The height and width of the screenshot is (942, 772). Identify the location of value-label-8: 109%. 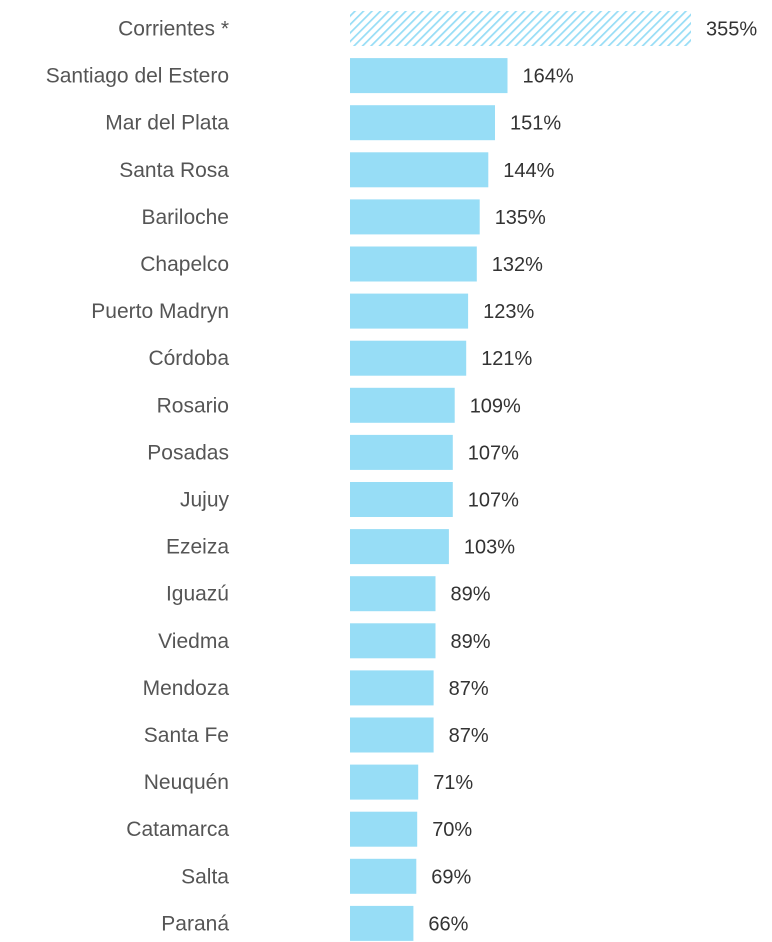
(495, 406).